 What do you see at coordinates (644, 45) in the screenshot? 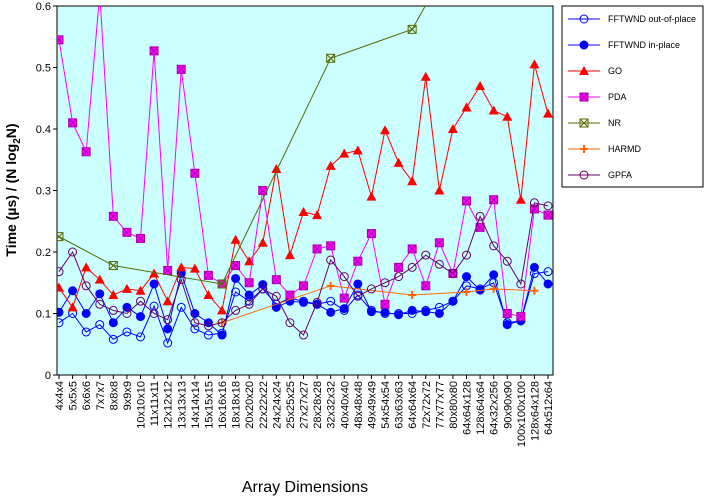
I see `legend-label: FFTWND in-place` at bounding box center [644, 45].